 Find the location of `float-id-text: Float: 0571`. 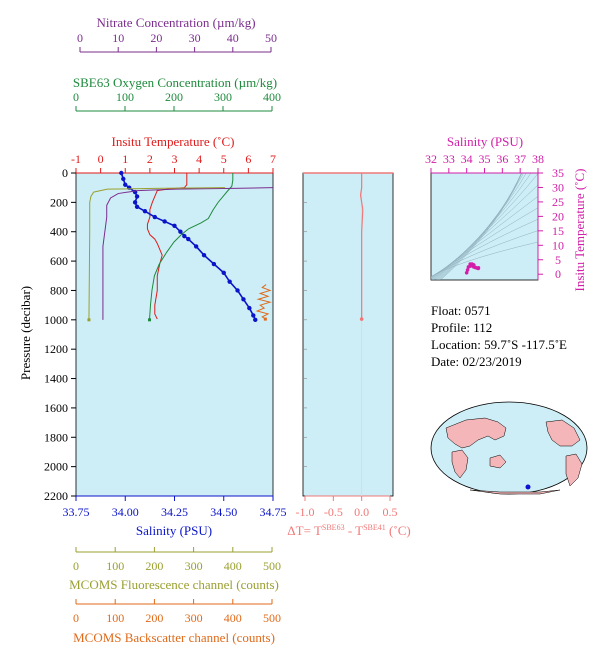

float-id-text: Float: 0571 is located at coordinates (461, 310).